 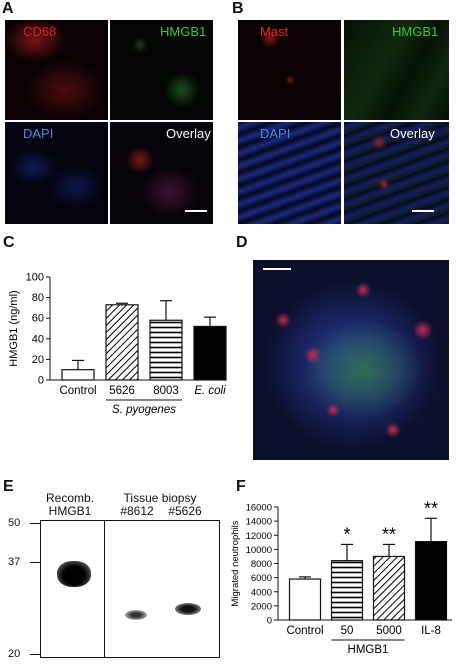 I want to click on blot-divider, so click(x=104, y=589).